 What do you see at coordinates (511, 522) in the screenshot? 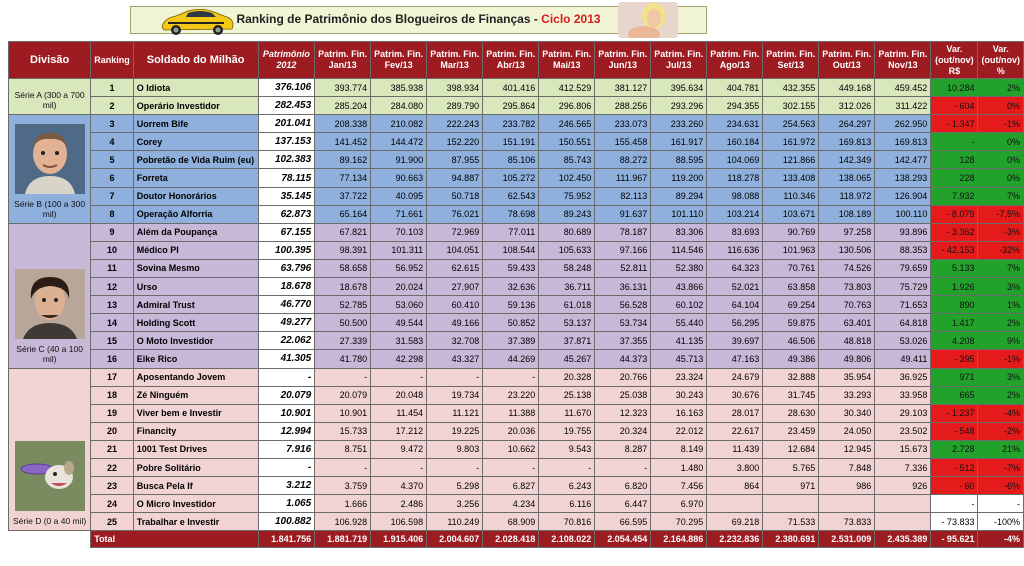
I see `month-value-cell: 68.909` at bounding box center [511, 522].